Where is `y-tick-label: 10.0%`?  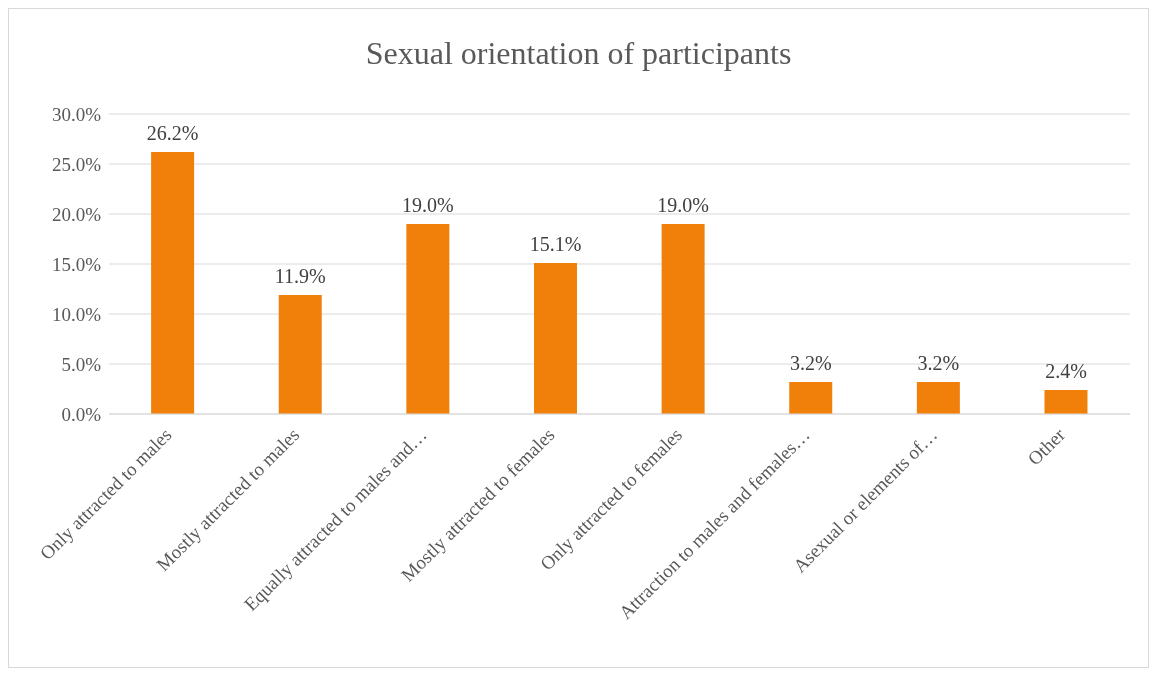
y-tick-label: 10.0% is located at coordinates (76, 314).